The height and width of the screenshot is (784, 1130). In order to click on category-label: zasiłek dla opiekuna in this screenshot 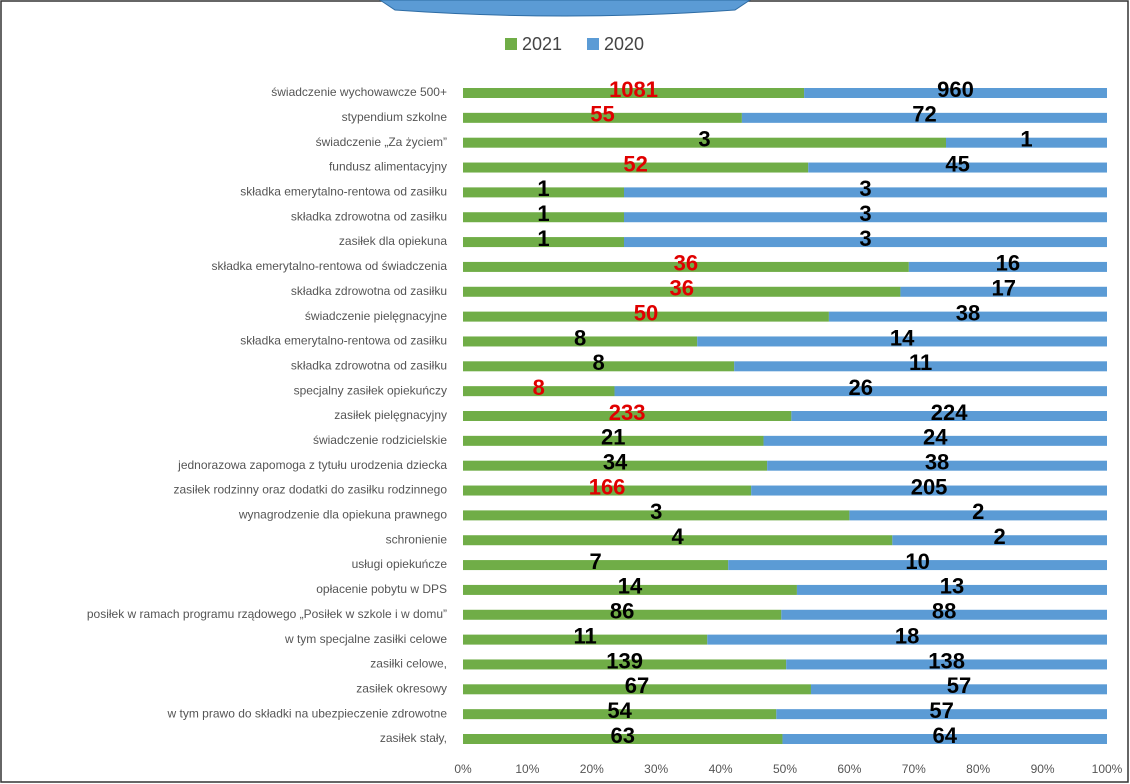, I will do `click(393, 241)`.